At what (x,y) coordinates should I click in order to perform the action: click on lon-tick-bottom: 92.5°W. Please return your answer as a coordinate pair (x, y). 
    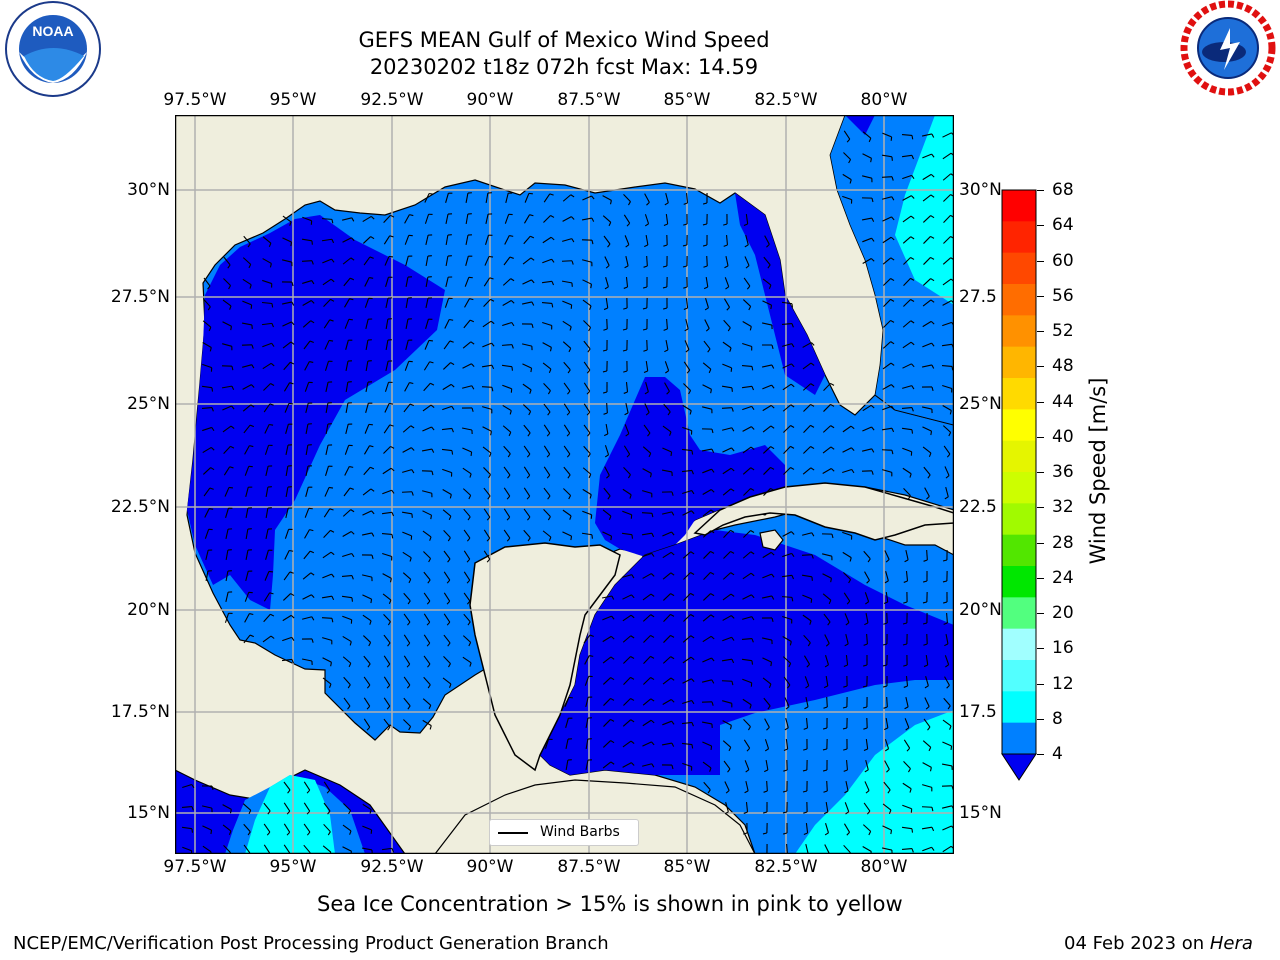
    Looking at the image, I should click on (392, 867).